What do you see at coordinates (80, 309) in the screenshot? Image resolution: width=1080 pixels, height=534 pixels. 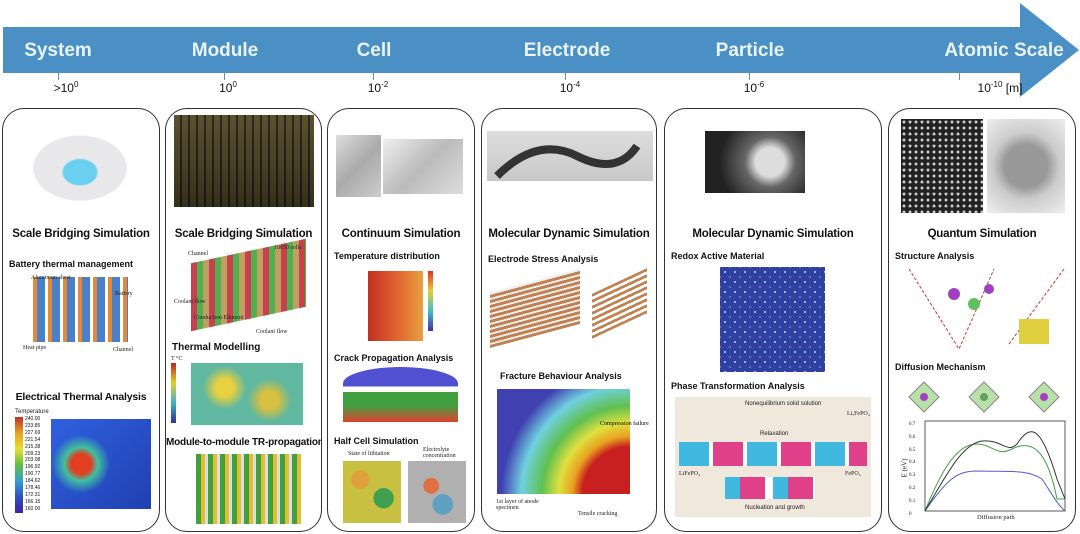 I see `thermal-management-image` at bounding box center [80, 309].